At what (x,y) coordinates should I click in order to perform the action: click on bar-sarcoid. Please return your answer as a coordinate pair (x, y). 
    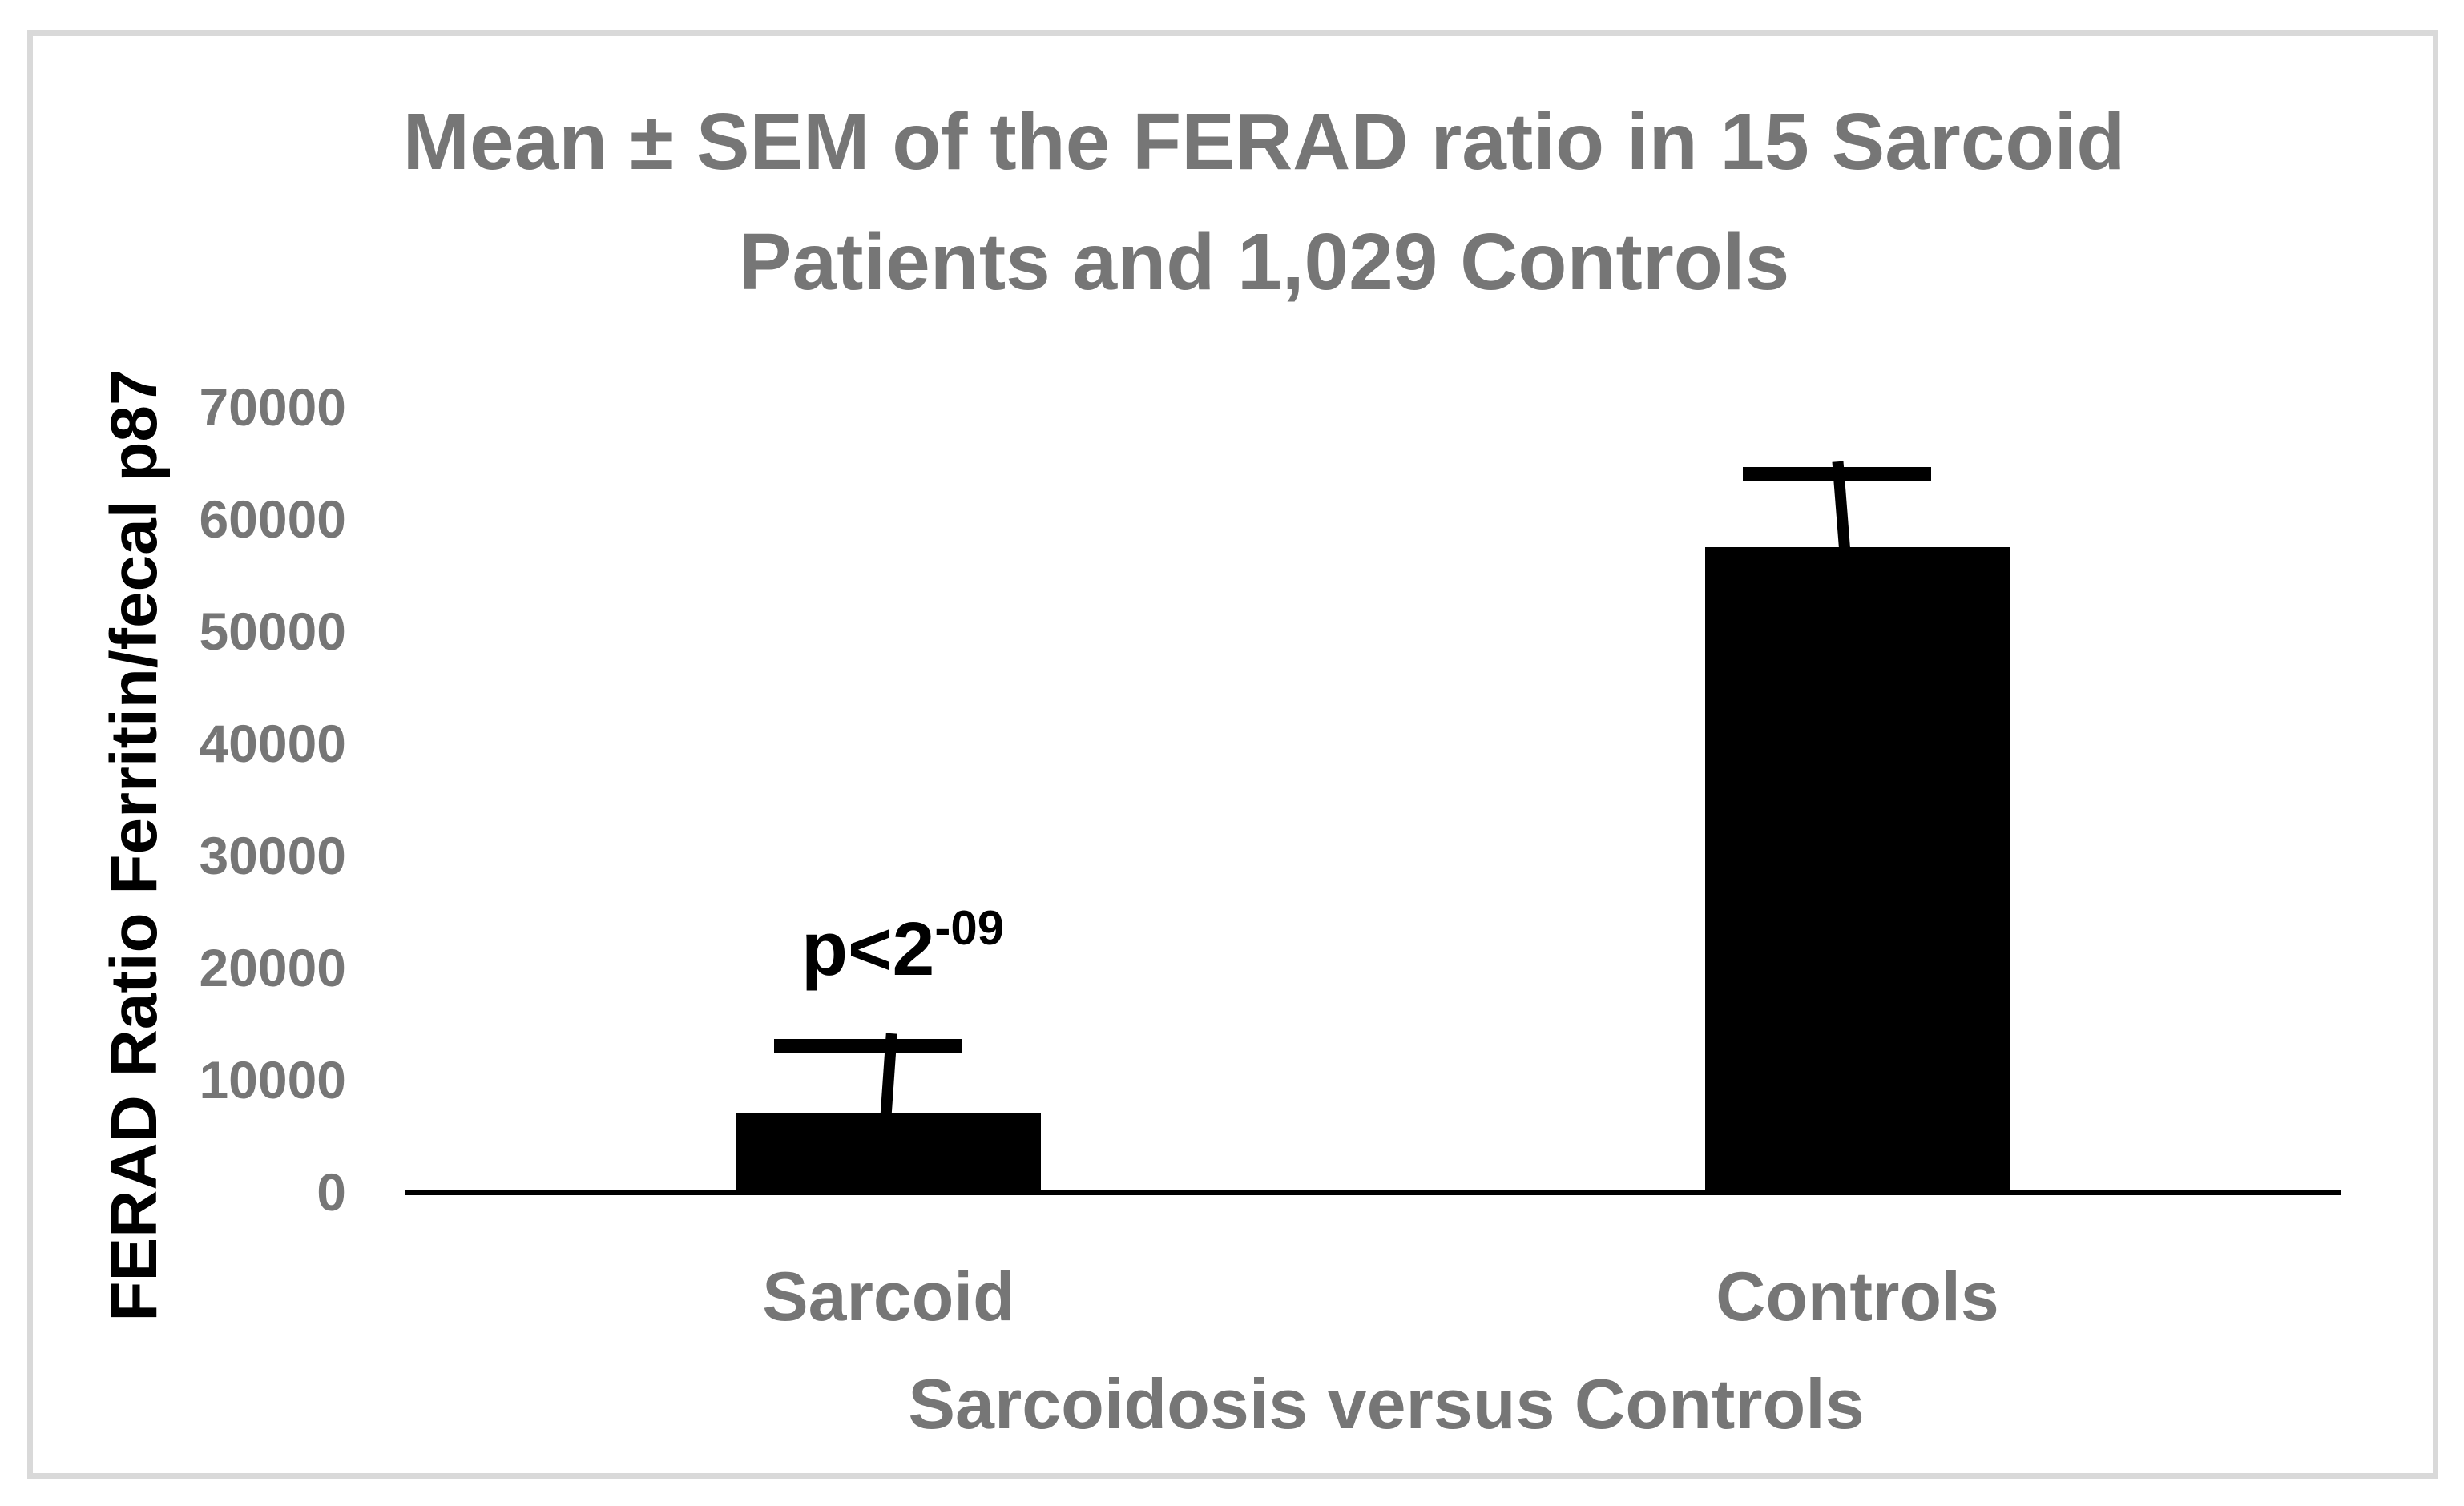
    Looking at the image, I should click on (888, 1152).